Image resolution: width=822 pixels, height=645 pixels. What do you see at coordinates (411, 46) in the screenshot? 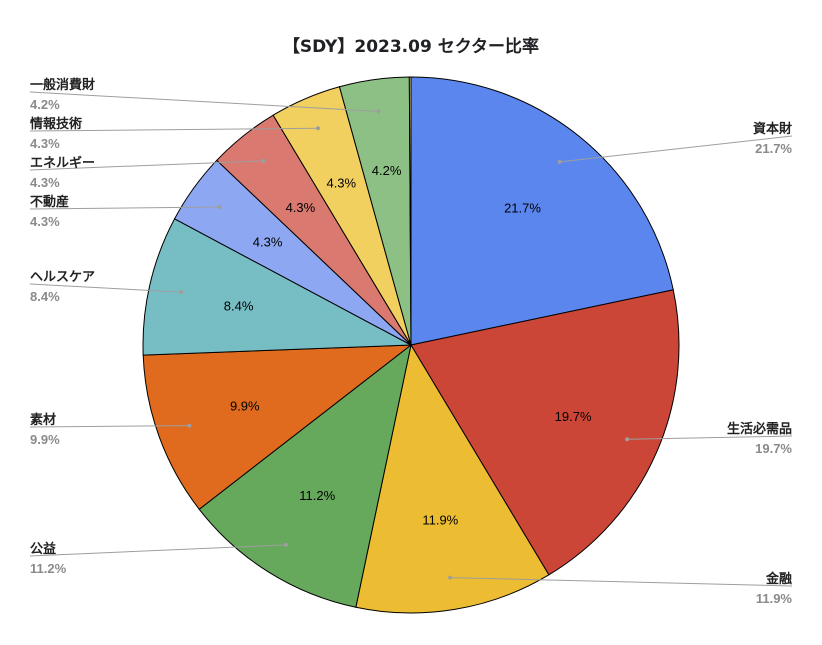
I see `chart-title: 【SDY】2023.09 セクター比率` at bounding box center [411, 46].